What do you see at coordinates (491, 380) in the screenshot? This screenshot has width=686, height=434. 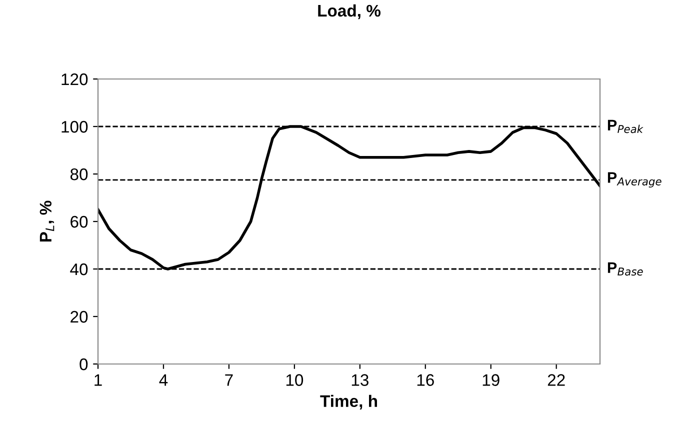 I see `x-tick-label: 19` at bounding box center [491, 380].